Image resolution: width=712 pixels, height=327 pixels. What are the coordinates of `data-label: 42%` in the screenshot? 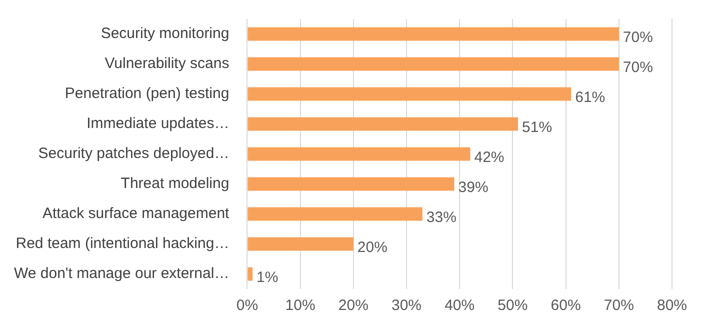 It's located at (489, 157).